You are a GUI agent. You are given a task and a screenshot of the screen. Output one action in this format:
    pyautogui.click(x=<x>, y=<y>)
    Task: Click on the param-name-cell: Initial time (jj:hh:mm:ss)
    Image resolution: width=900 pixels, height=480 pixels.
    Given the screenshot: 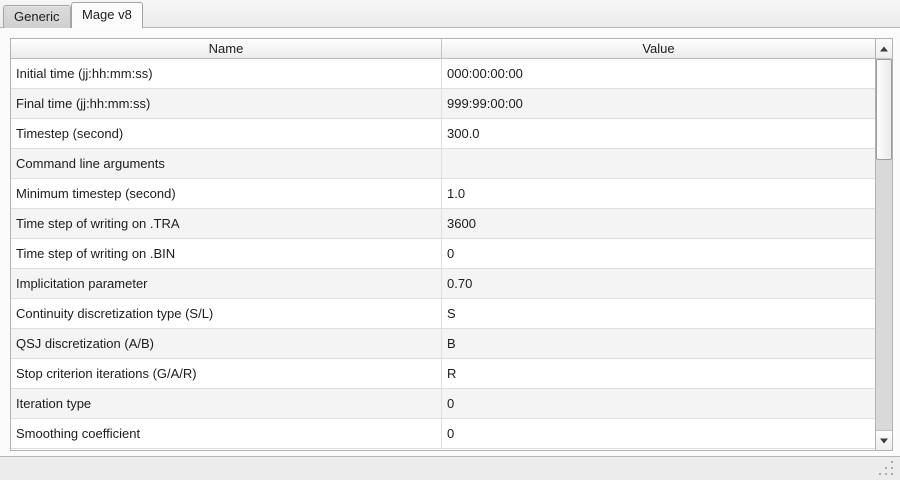 What is the action you would take?
    pyautogui.click(x=226, y=73)
    